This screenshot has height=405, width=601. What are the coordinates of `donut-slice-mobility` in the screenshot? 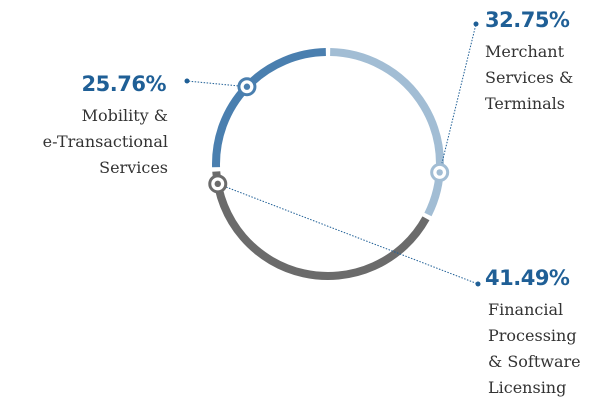 It's located at (269, 108).